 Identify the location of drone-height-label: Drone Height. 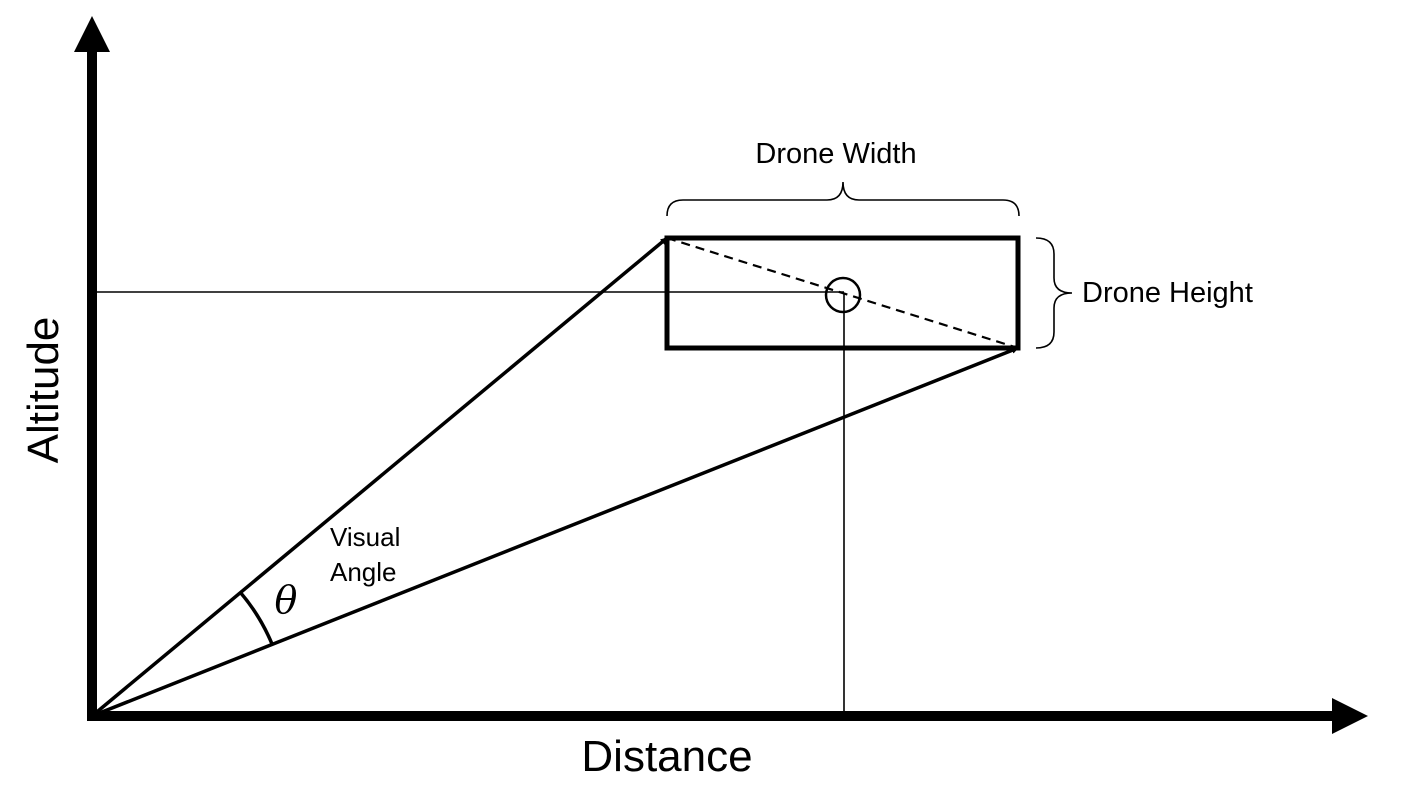
(1167, 293).